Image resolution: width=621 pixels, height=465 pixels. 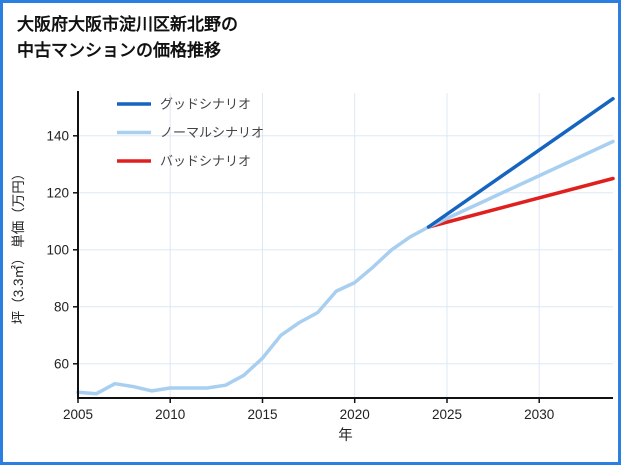 I want to click on legend-item-good-scenario: グッドシナリオ, so click(x=184, y=104).